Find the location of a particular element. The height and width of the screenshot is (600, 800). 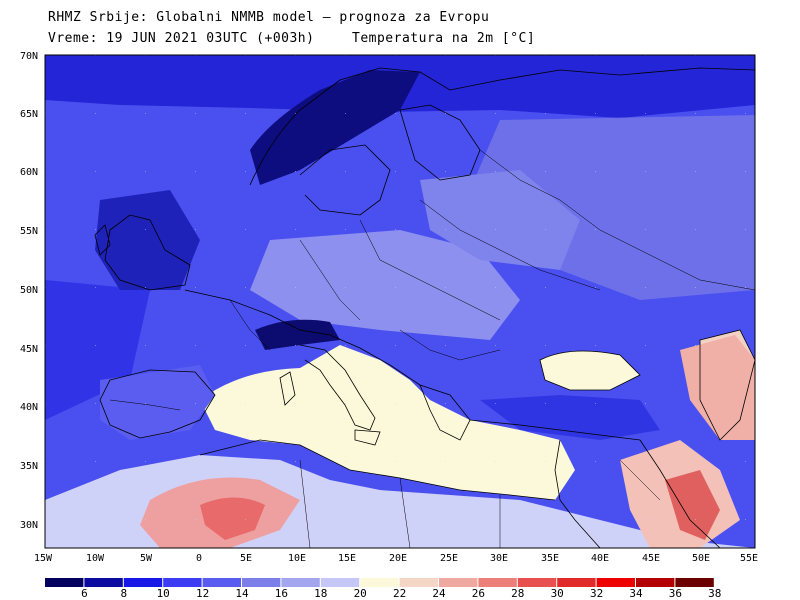

colorbar-label: 8 is located at coordinates (123, 593).